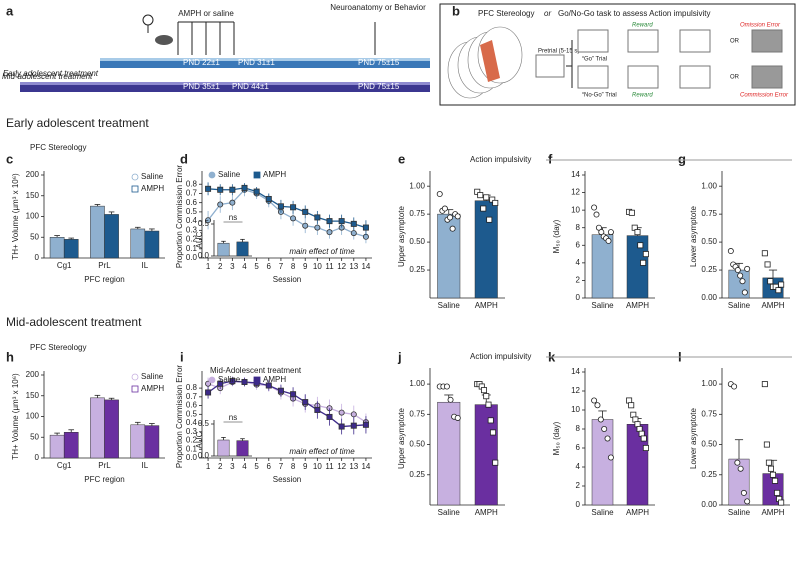 The image size is (800, 562). Describe the element at coordinates (201, 62) in the screenshot. I see `pnd-label: PND 22±1` at that location.